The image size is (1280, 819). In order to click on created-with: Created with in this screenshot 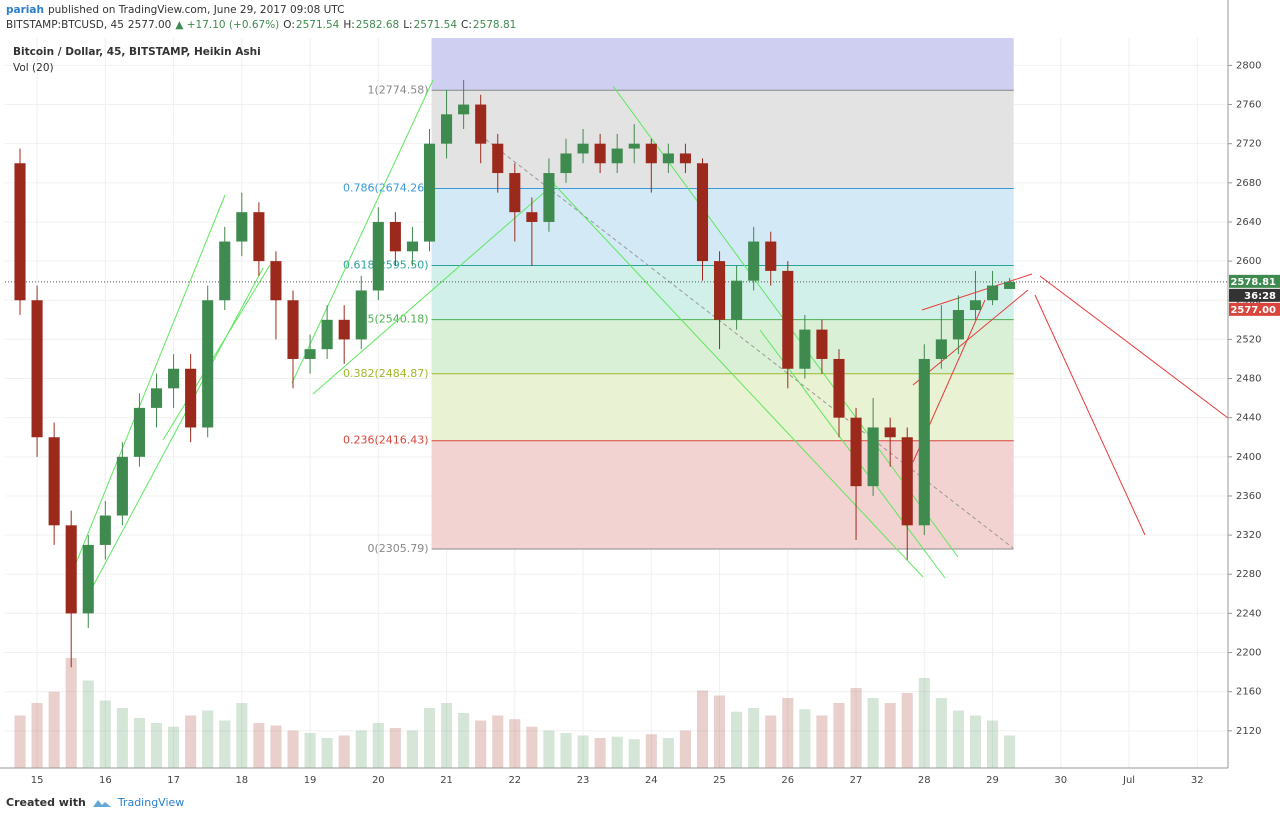, I will do `click(46, 802)`.